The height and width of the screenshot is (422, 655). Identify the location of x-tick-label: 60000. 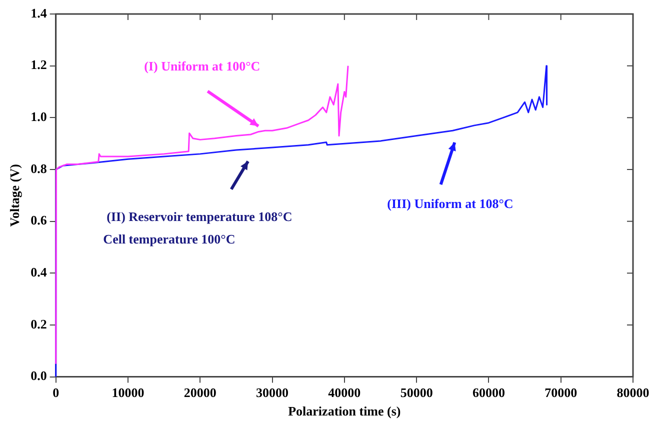
(488, 392).